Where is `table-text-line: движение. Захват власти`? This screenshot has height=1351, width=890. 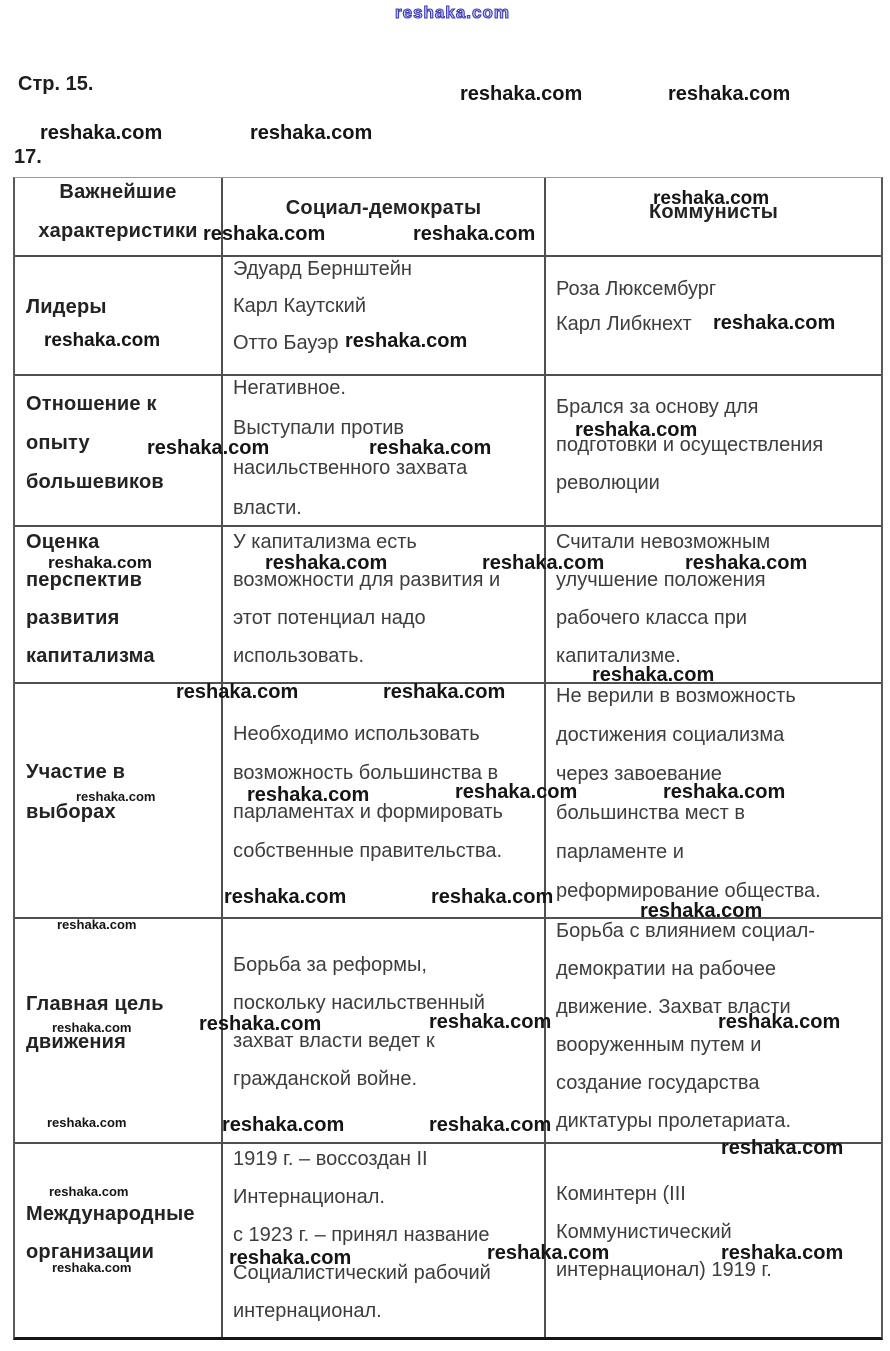 table-text-line: движение. Захват власти is located at coordinates (673, 1007).